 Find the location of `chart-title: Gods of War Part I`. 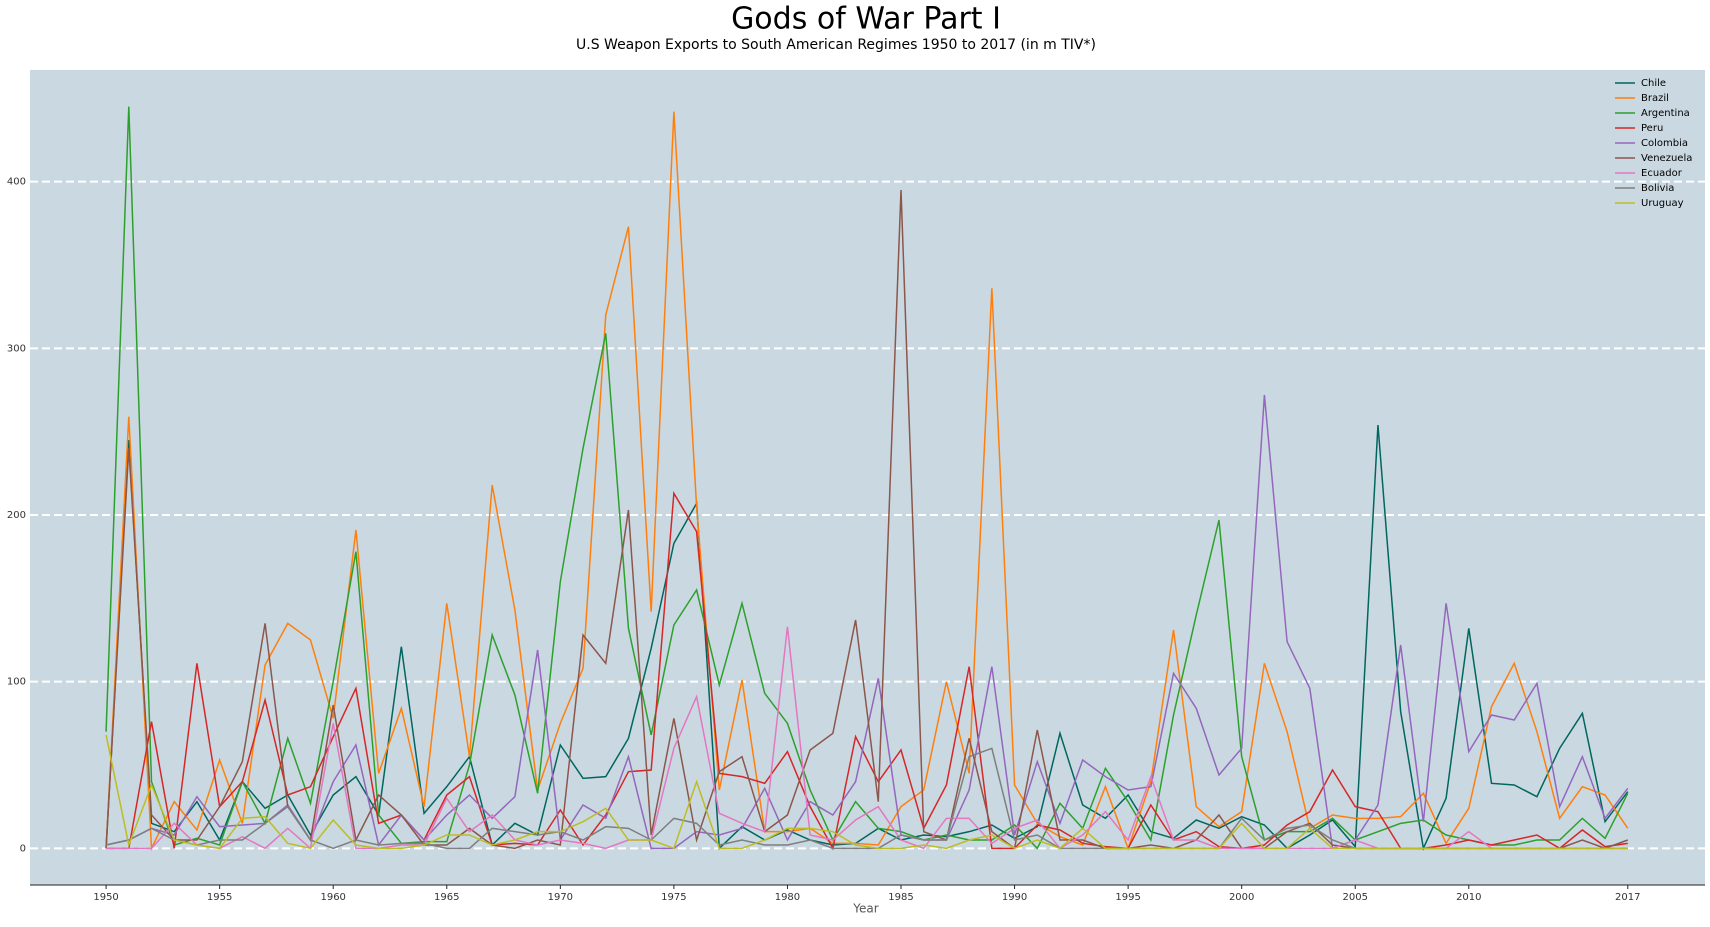

chart-title: Gods of War Part I is located at coordinates (866, 19).